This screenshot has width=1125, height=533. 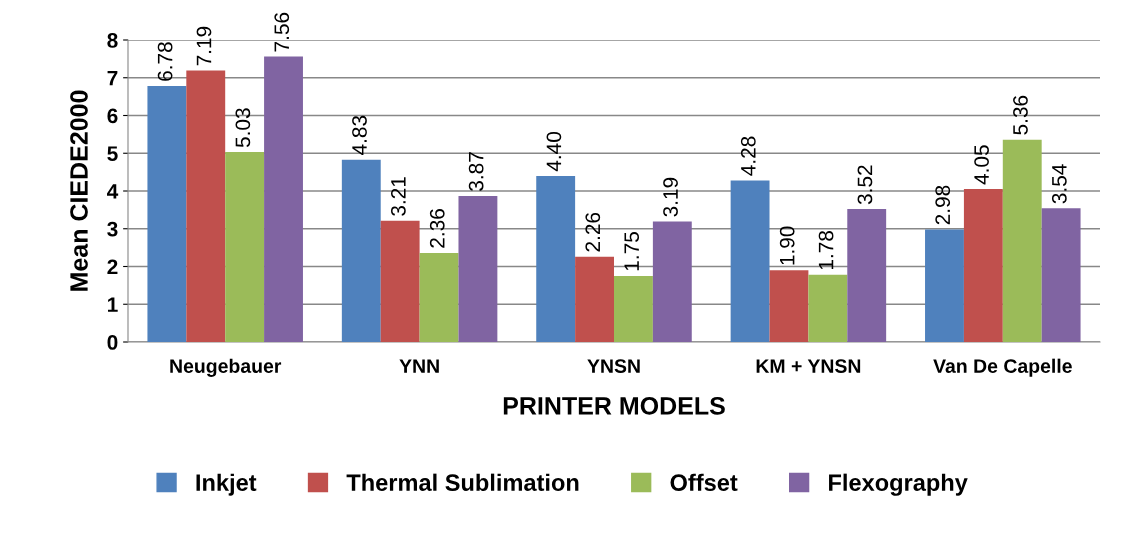 I want to click on y-tick-label: 2, so click(x=112, y=267).